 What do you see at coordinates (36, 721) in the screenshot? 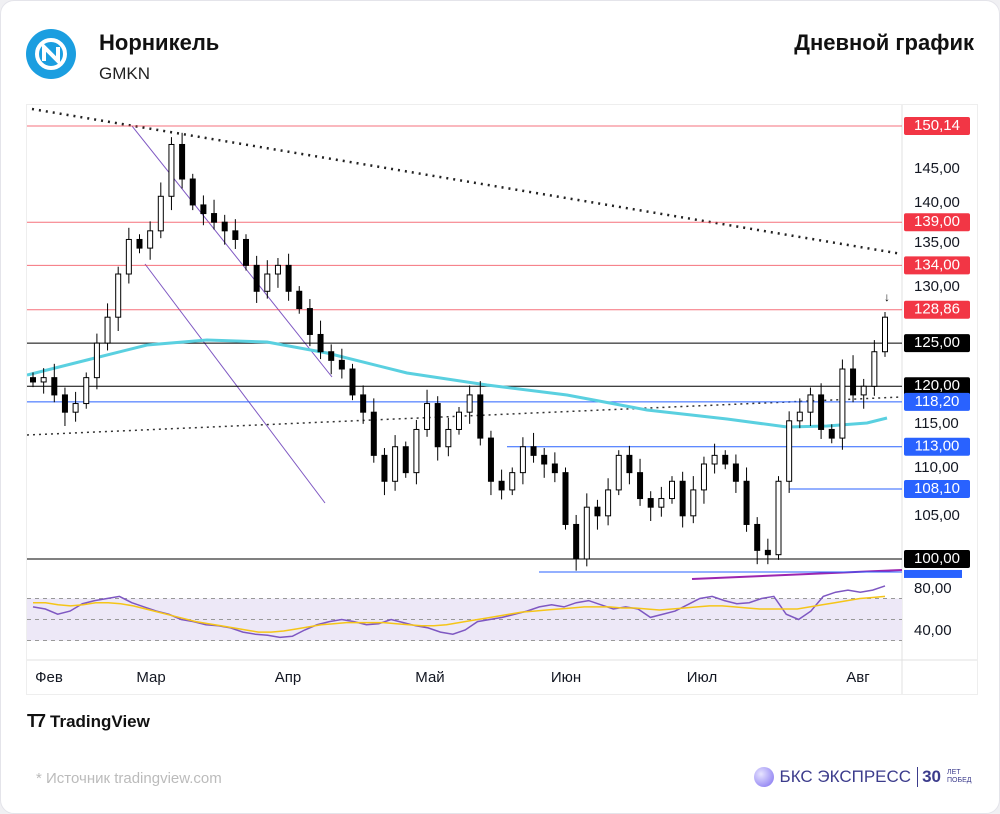
I see `tradingview-icon: T7` at bounding box center [36, 721].